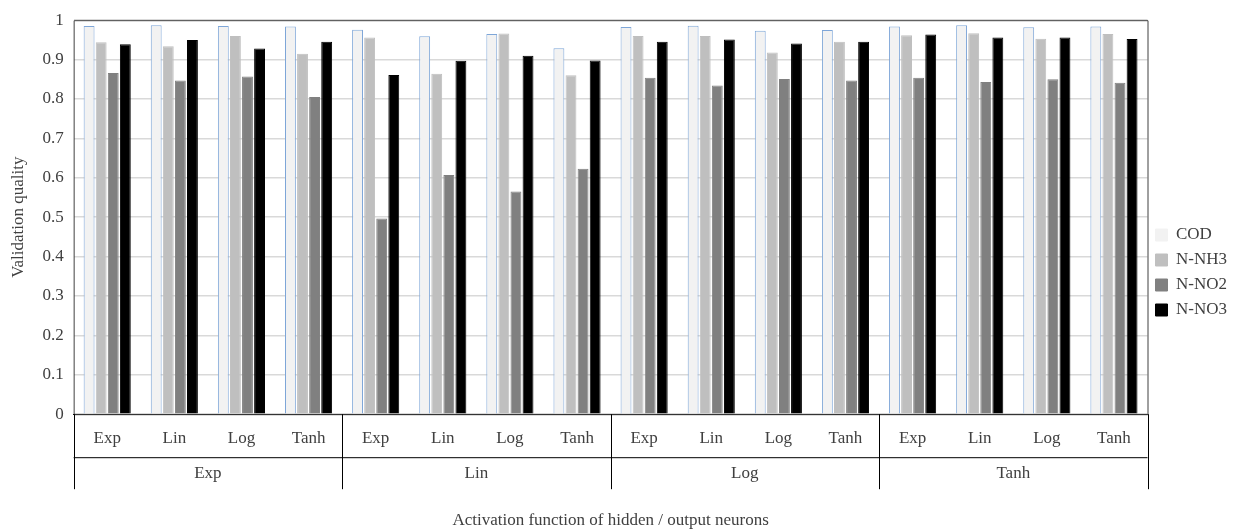  What do you see at coordinates (53, 98) in the screenshot?
I see `y-tick-label: 0.8` at bounding box center [53, 98].